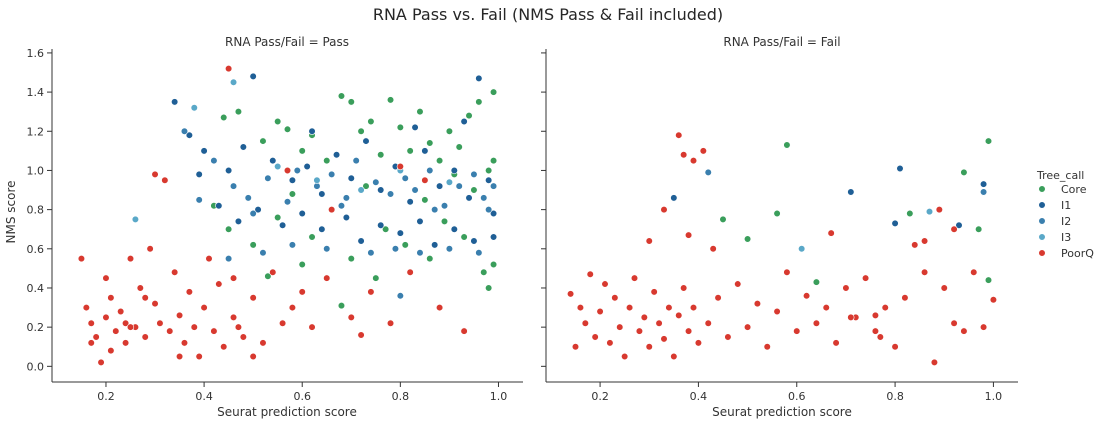 This screenshot has height=431, width=1104. I want to click on series-core, so click(354, 199).